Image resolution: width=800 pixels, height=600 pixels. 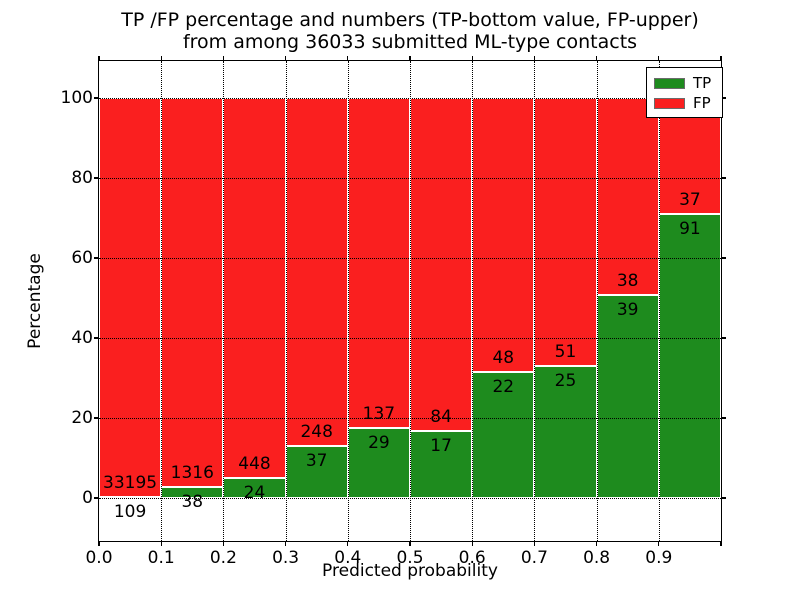 What do you see at coordinates (254, 463) in the screenshot?
I see `fp-count-label: 448` at bounding box center [254, 463].